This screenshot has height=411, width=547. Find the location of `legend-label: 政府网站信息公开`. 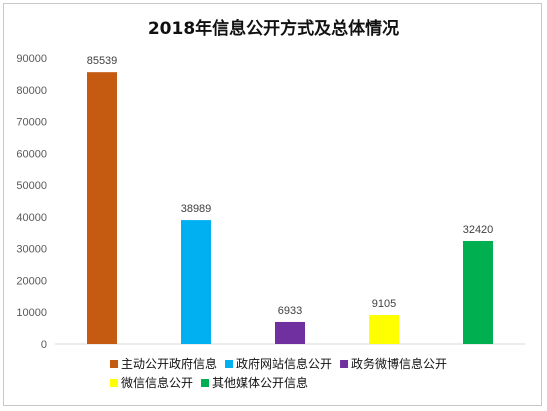

legend-label: 政府网站信息公开 is located at coordinates (284, 363).